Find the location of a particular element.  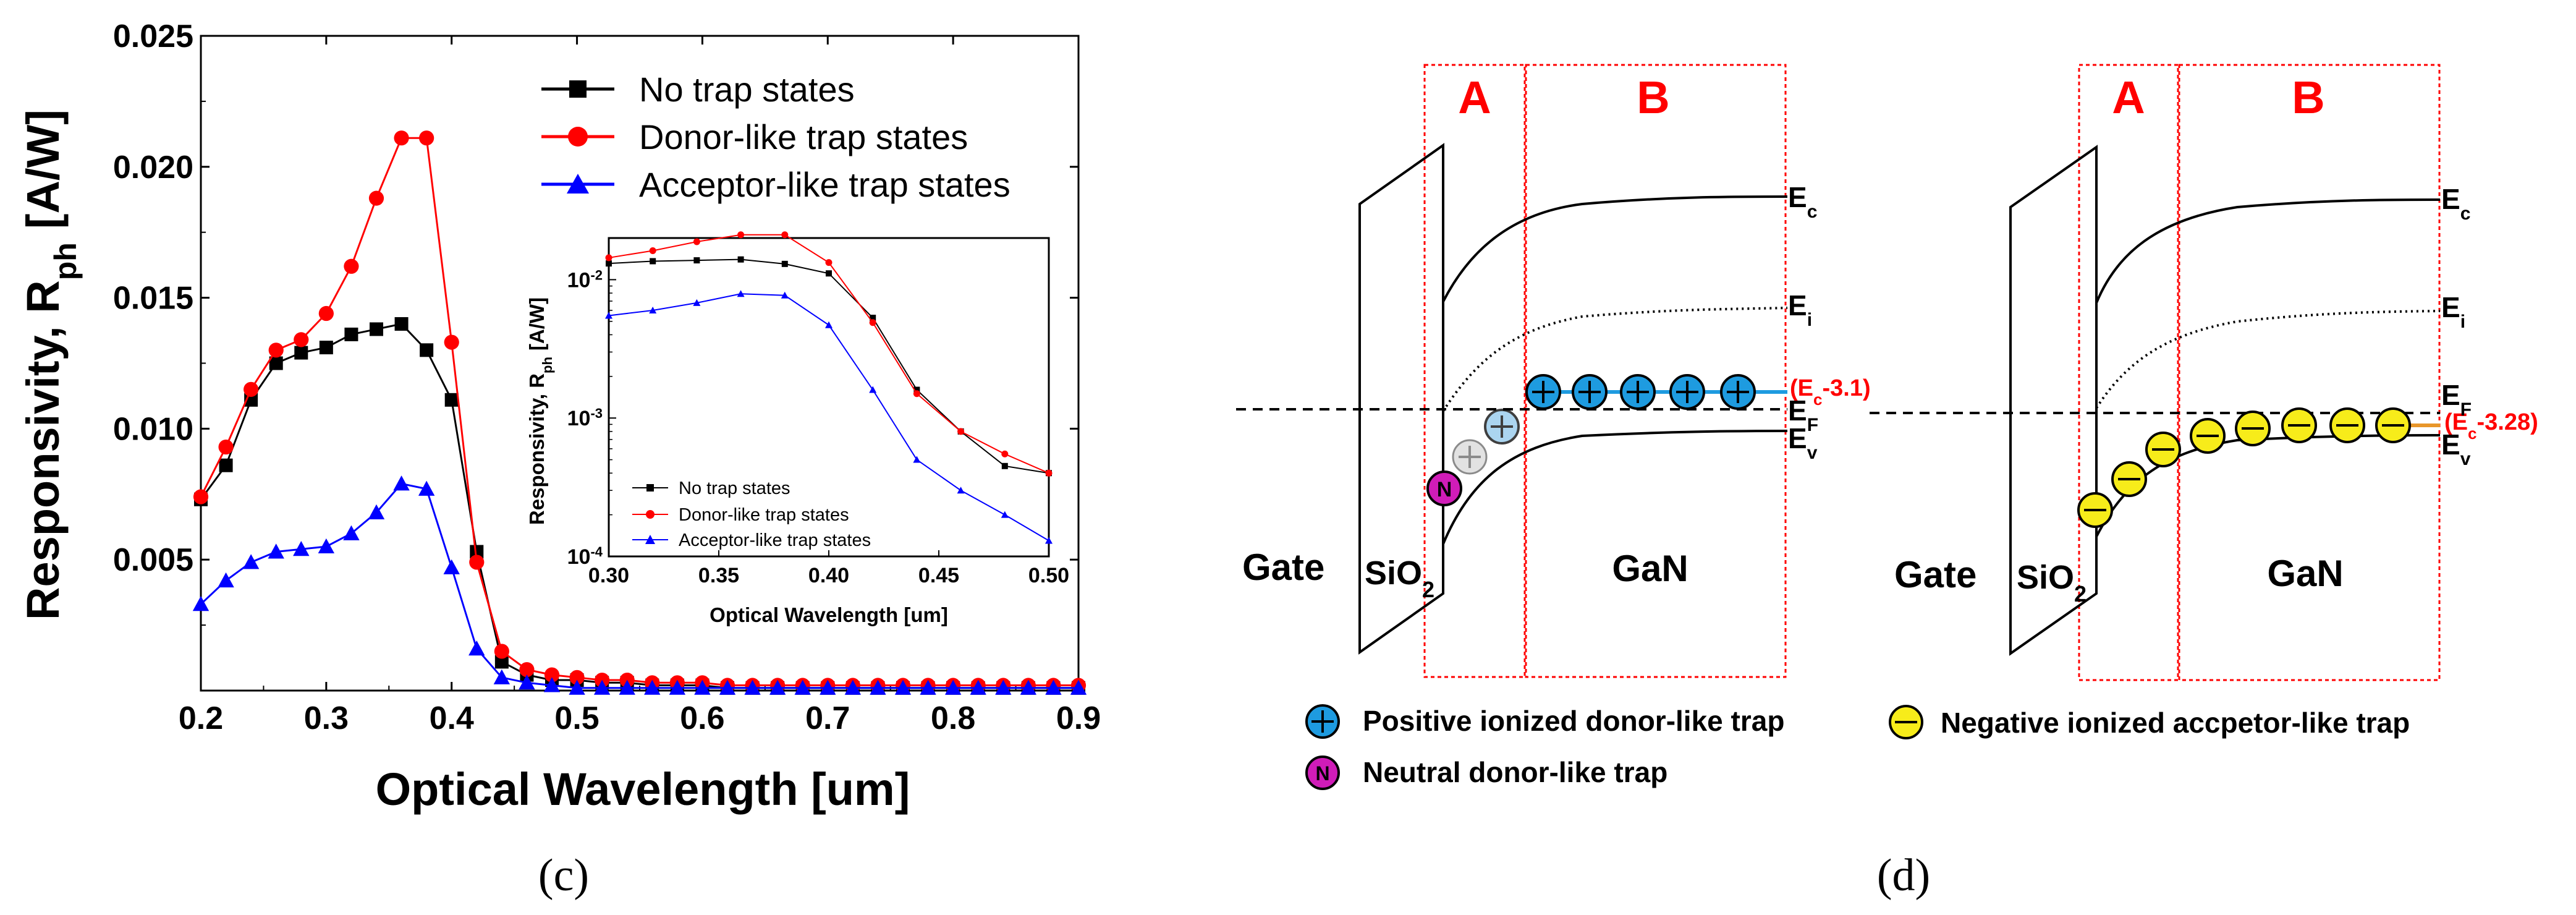

x-tick-label: 0.3 is located at coordinates (326, 718).